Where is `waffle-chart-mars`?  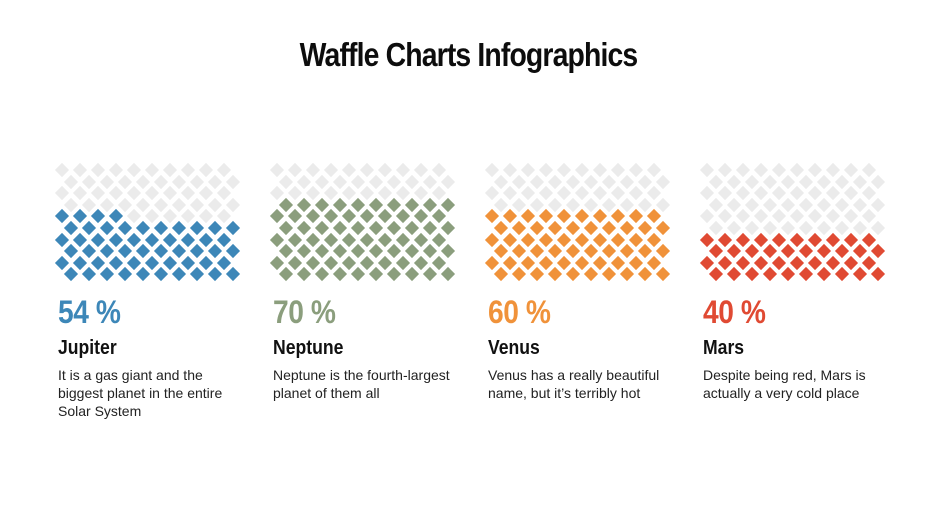 waffle-chart-mars is located at coordinates (792, 223).